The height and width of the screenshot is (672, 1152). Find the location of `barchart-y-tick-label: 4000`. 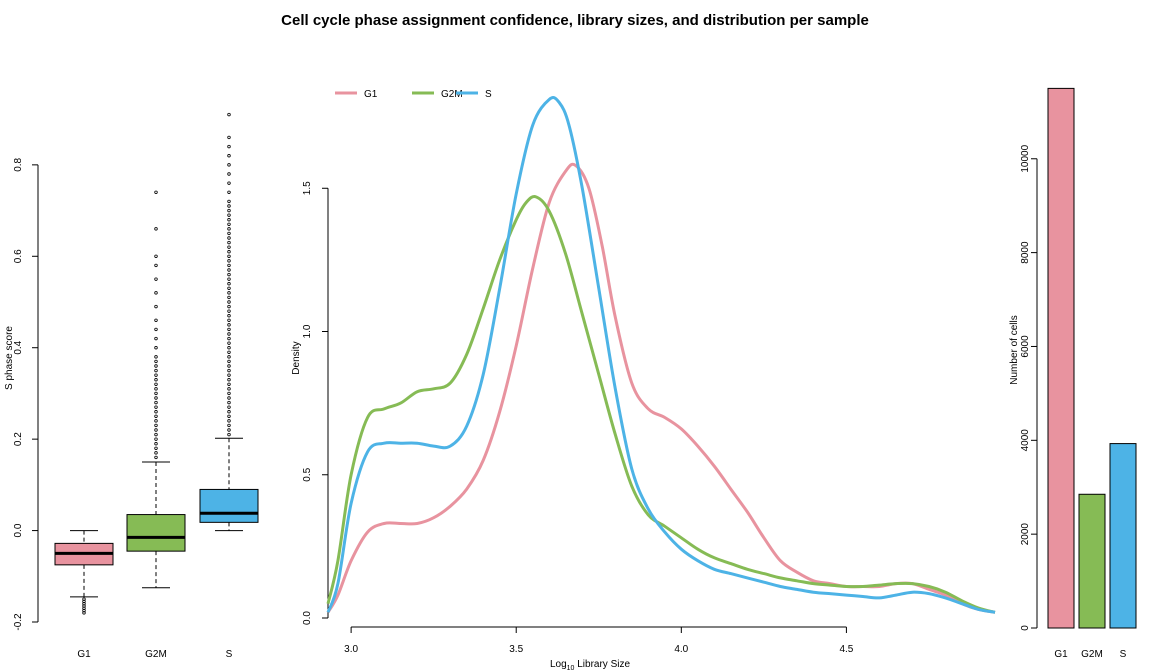

barchart-y-tick-label: 4000 is located at coordinates (1025, 440).